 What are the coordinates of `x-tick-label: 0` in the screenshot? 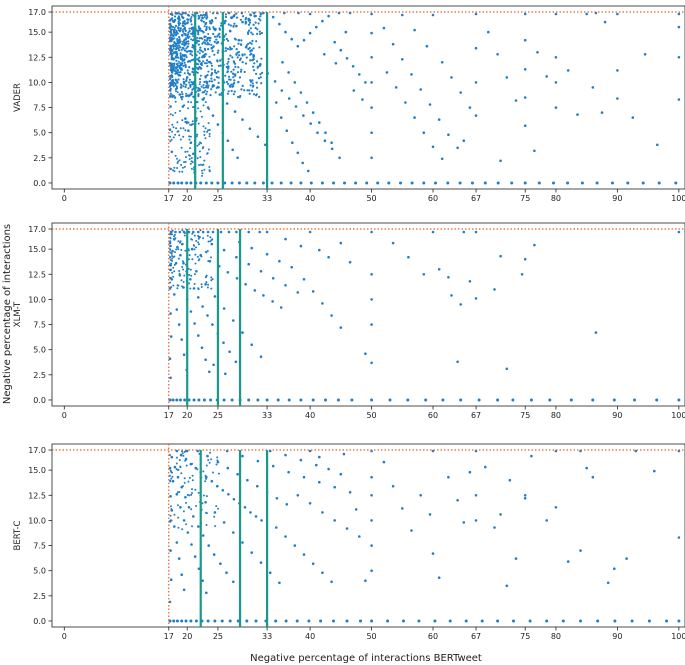 It's located at (64, 198).